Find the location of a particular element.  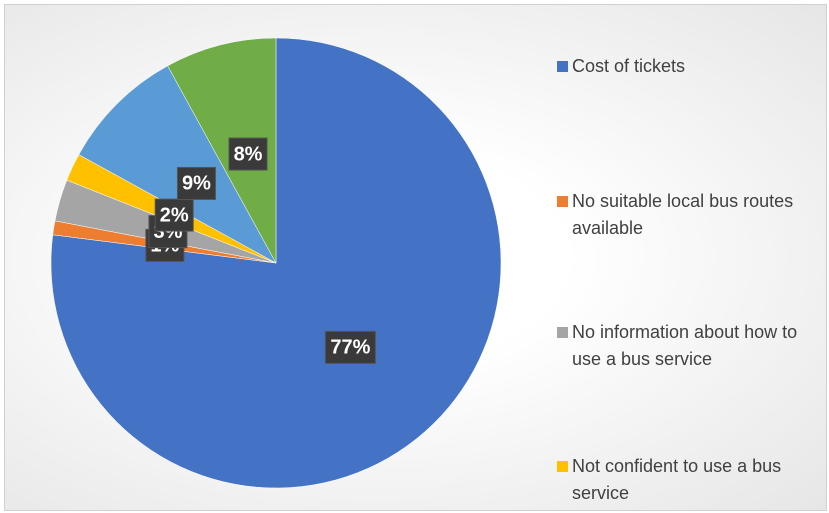

data-label: 8% is located at coordinates (248, 154).